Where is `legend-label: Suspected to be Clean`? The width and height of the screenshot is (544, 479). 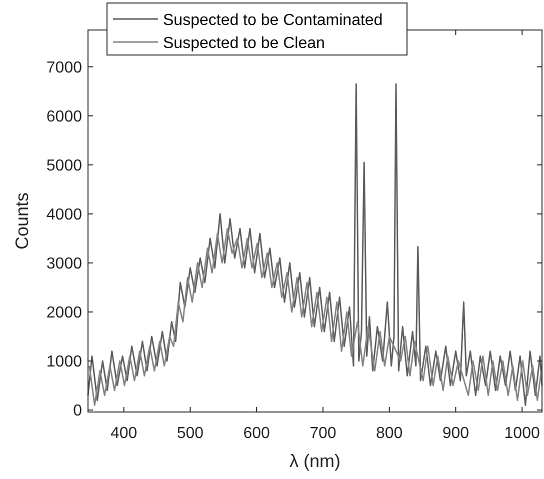
legend-label: Suspected to be Clean is located at coordinates (244, 43).